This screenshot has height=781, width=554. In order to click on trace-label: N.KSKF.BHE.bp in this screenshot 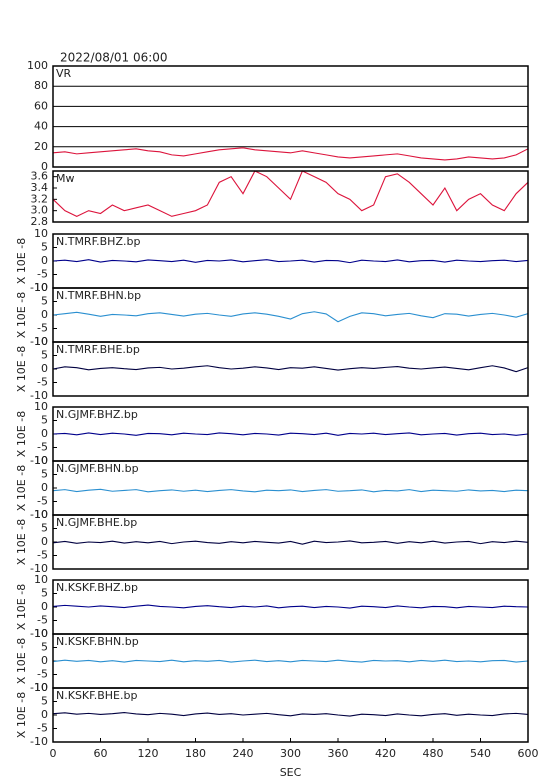, I will do `click(96, 695)`.